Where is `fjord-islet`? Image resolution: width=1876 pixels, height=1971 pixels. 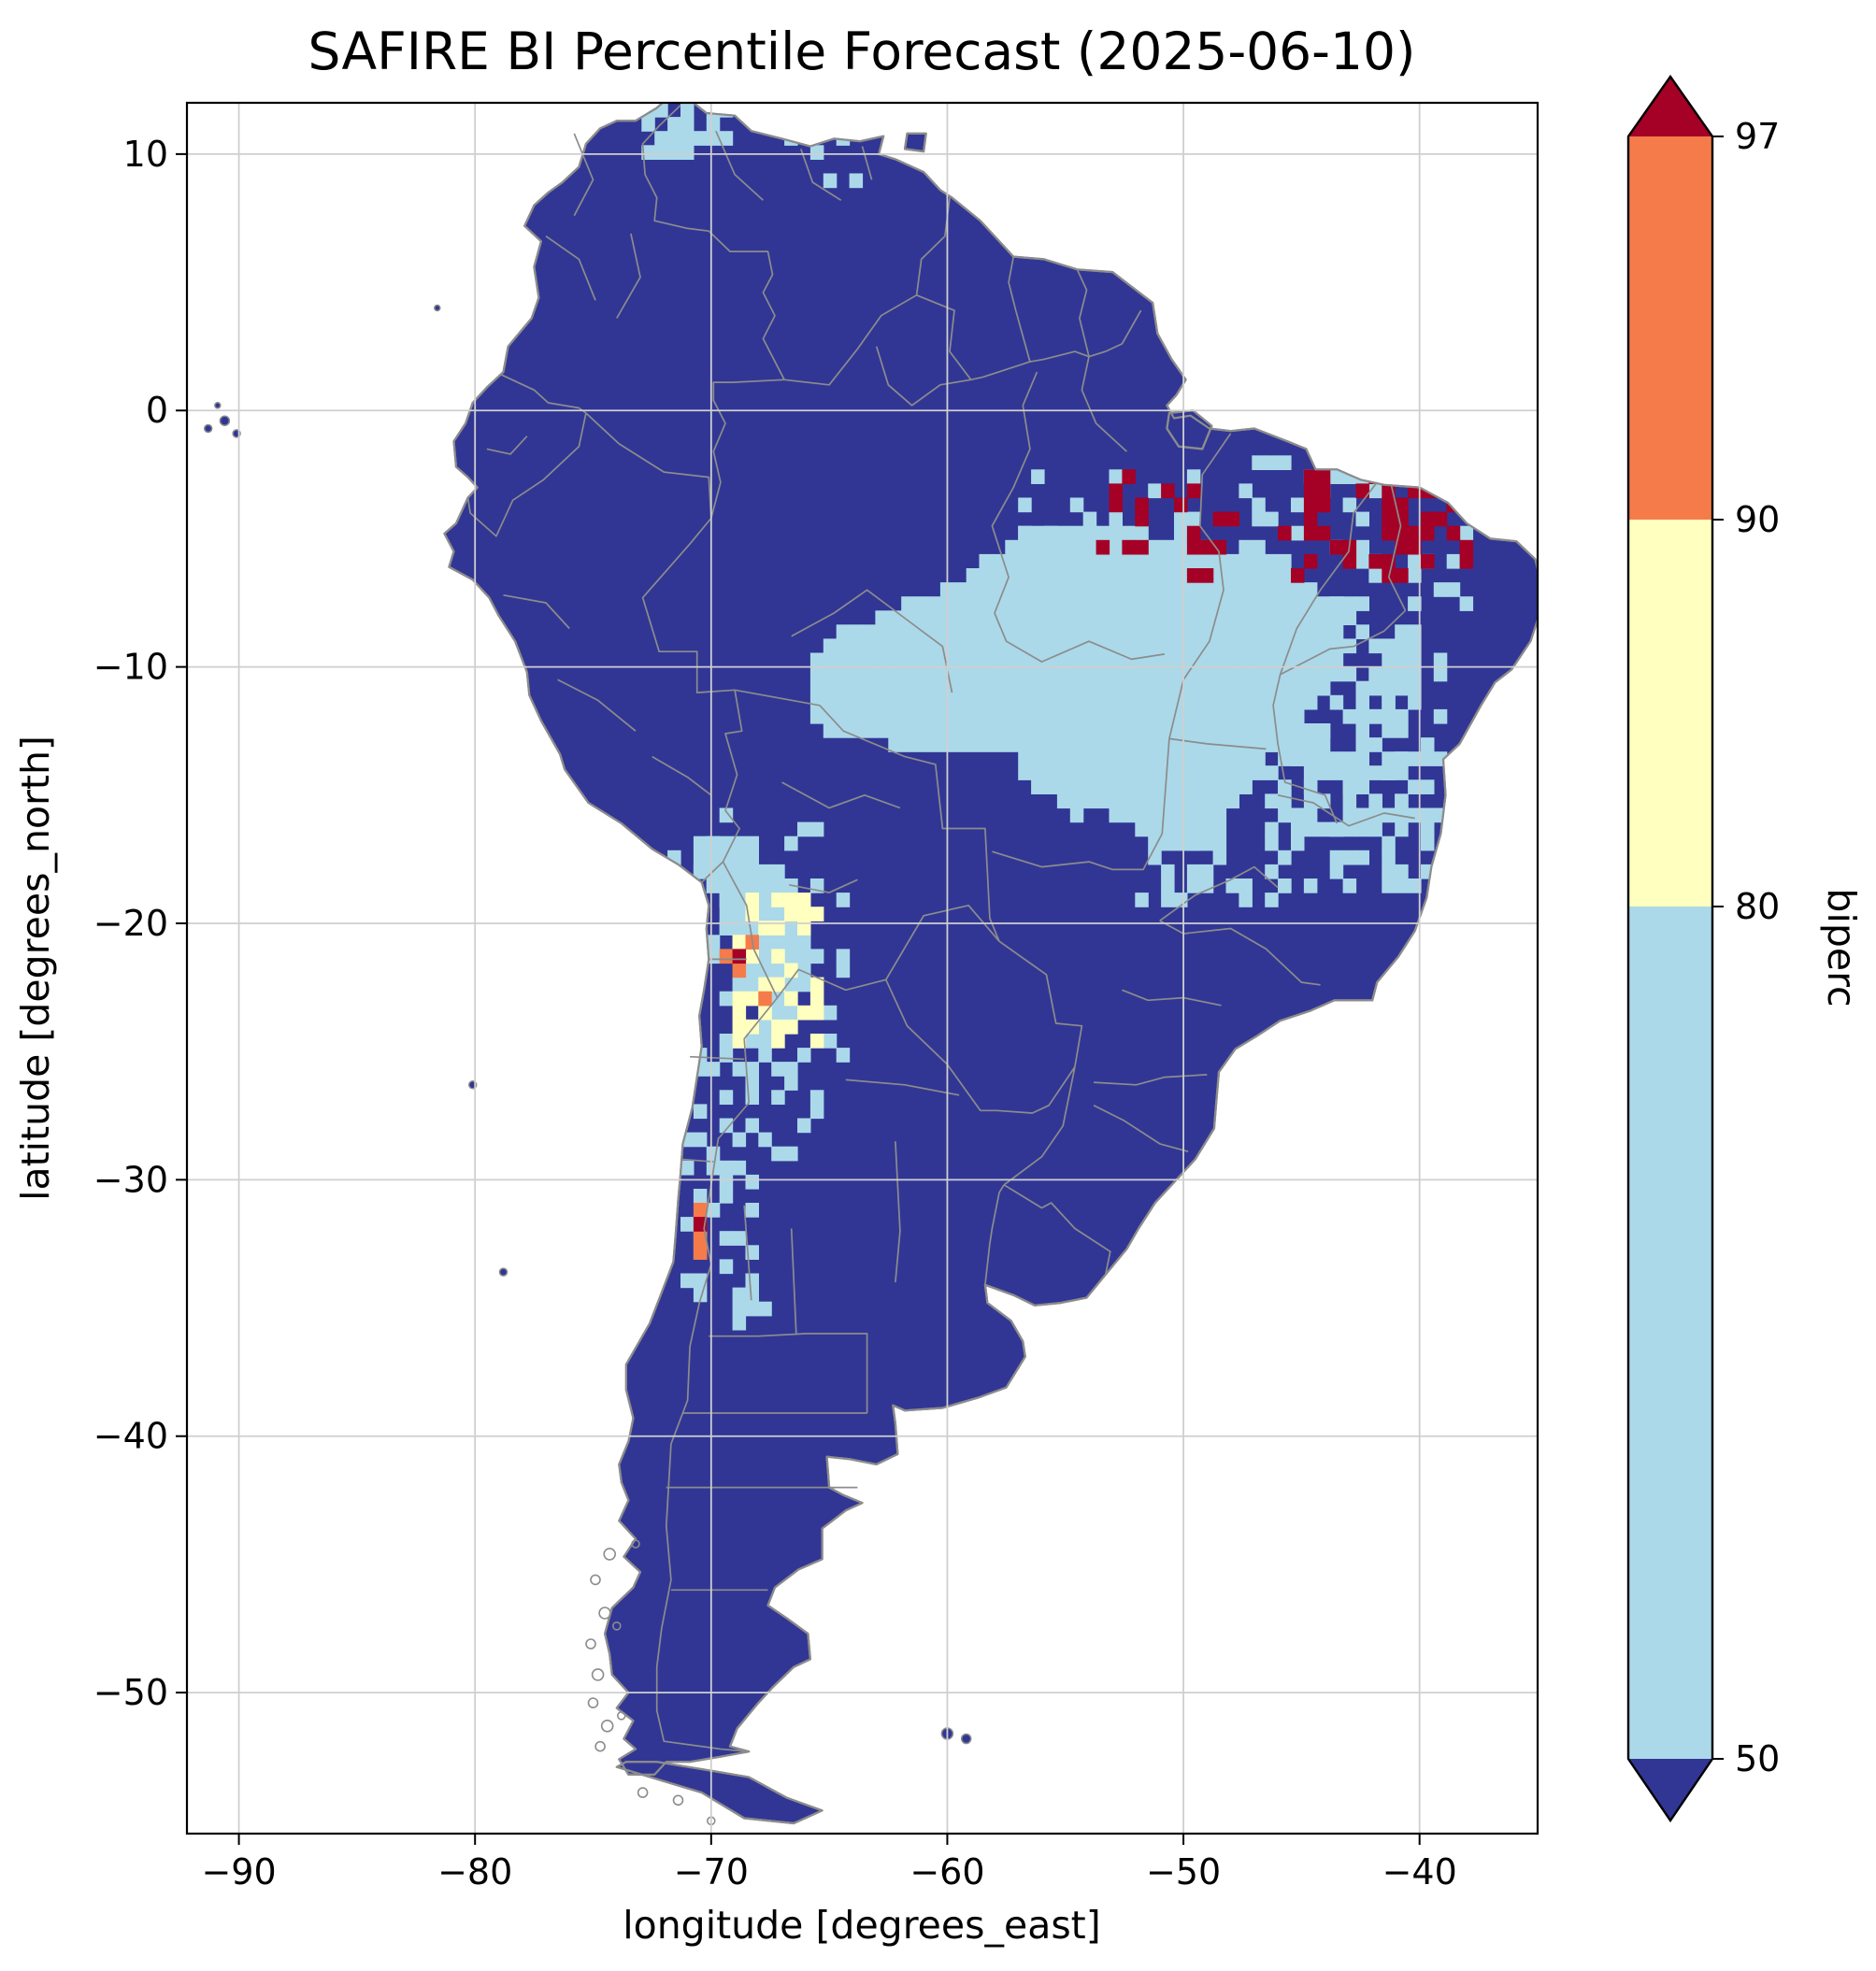
fjord-islet is located at coordinates (643, 1792).